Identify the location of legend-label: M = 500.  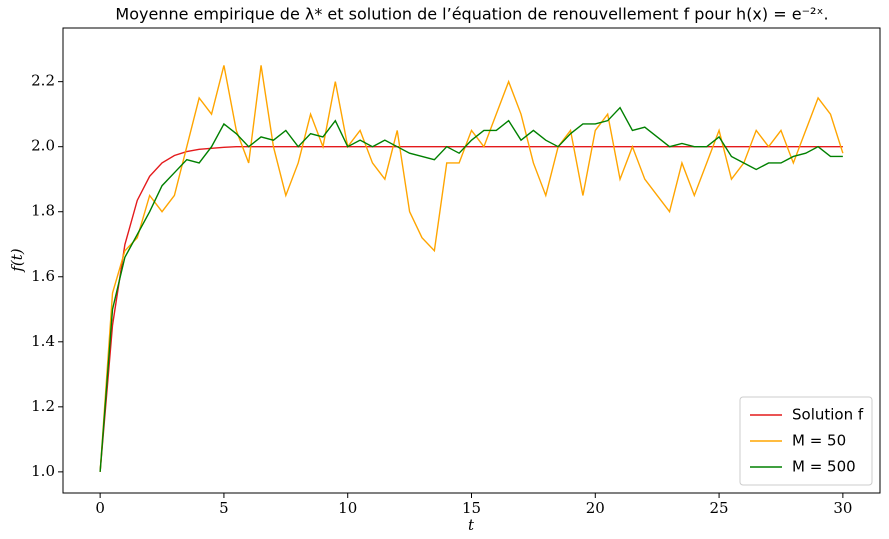
(824, 467).